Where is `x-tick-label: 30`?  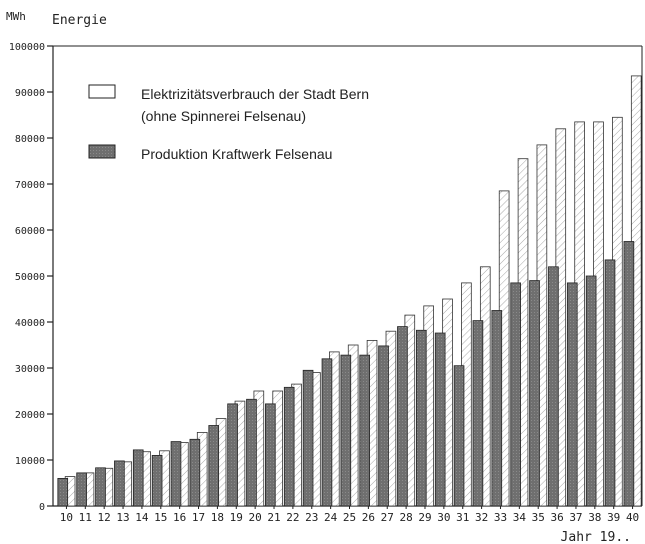
x-tick-label: 30 is located at coordinates (443, 517).